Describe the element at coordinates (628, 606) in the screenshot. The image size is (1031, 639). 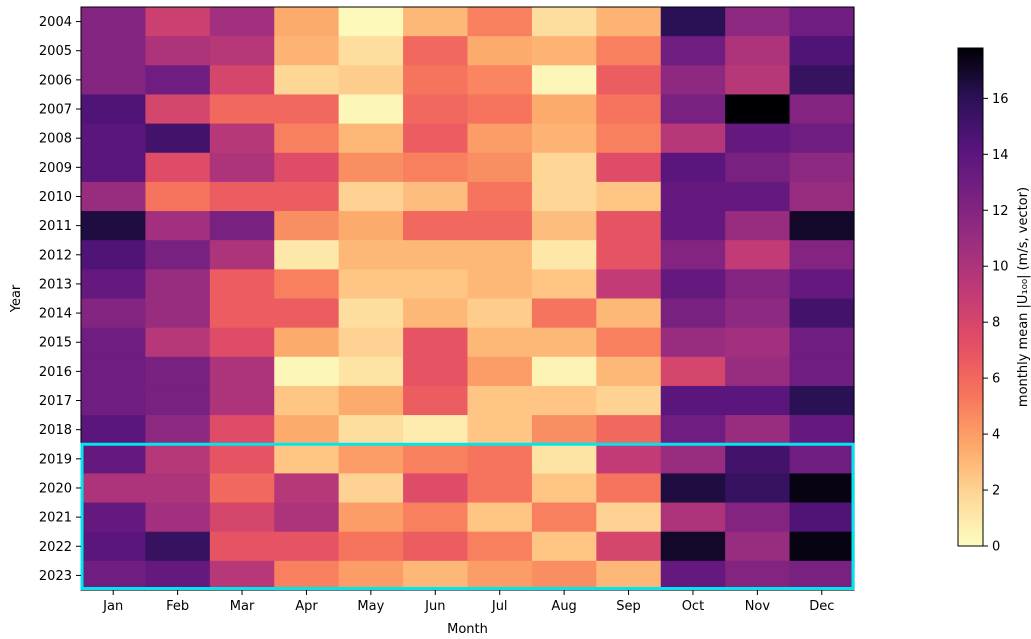
I see `x-tick-label: Sep` at that location.